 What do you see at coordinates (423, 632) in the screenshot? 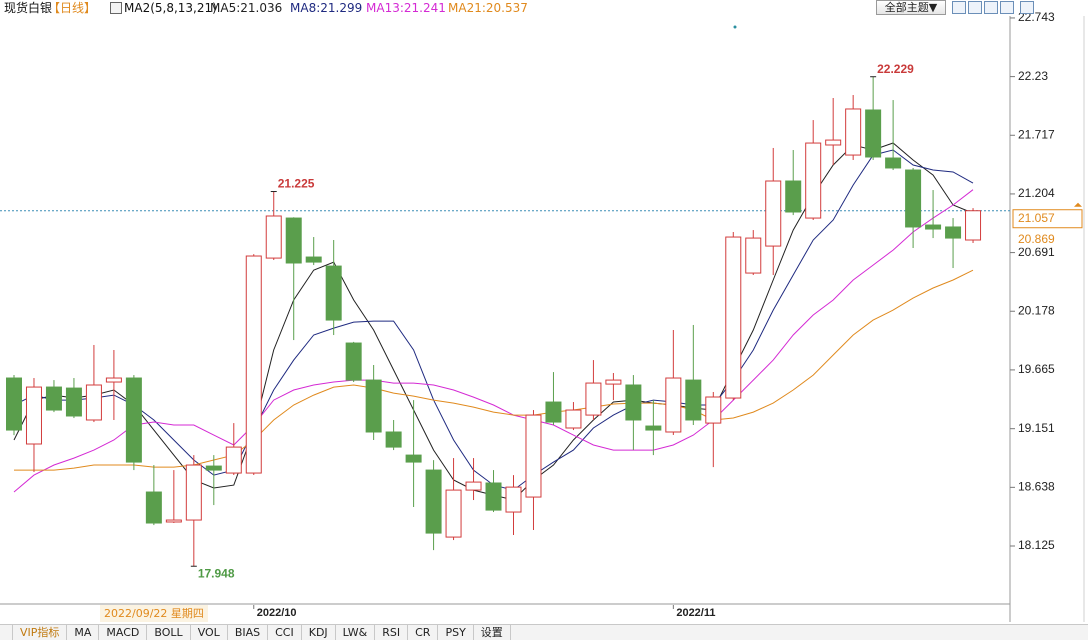
I see `indicator-tab: CR` at bounding box center [423, 632].